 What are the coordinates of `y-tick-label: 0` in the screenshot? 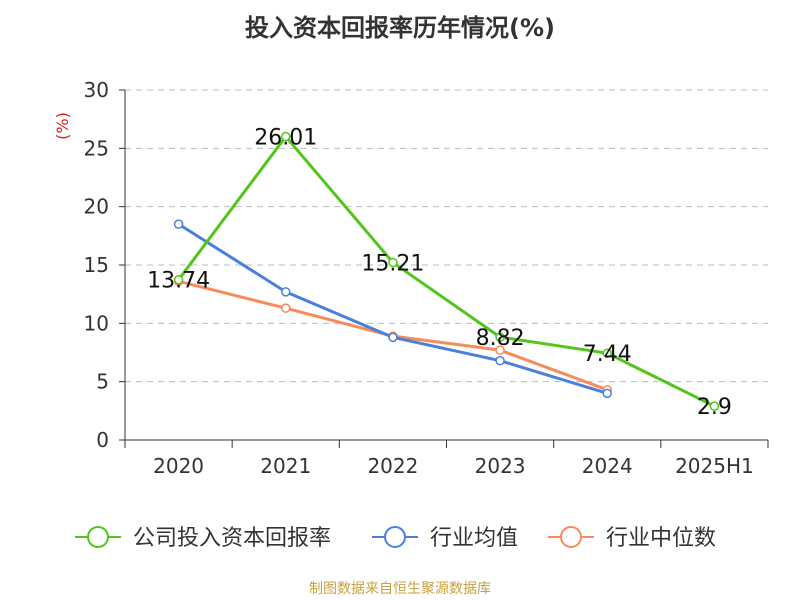 It's located at (102, 440).